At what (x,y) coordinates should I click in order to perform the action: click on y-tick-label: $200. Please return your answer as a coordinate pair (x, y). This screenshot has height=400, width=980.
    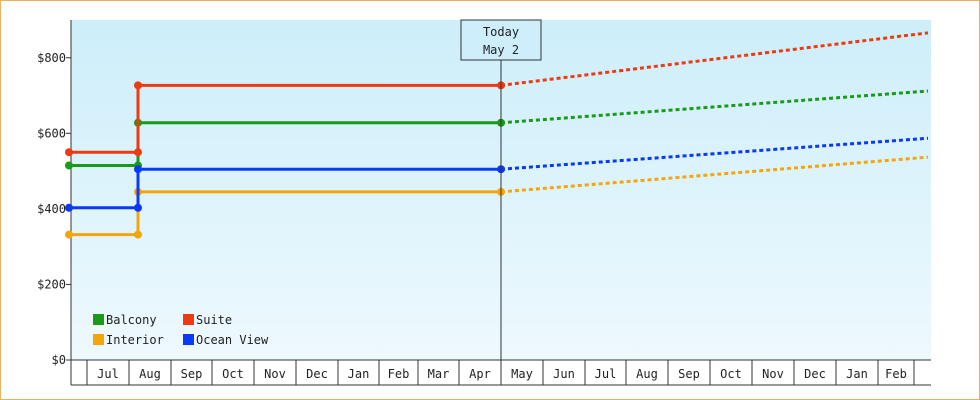
    Looking at the image, I should click on (51, 284).